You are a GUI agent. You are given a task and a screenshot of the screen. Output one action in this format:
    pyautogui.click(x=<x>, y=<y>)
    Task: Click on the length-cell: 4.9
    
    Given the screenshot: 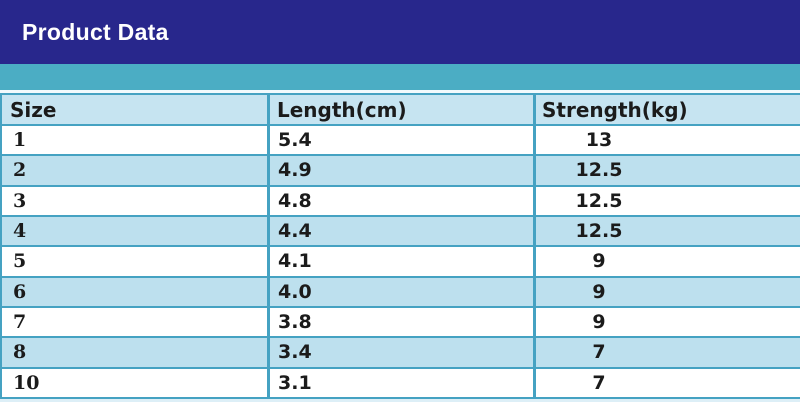 What is the action you would take?
    pyautogui.click(x=400, y=170)
    